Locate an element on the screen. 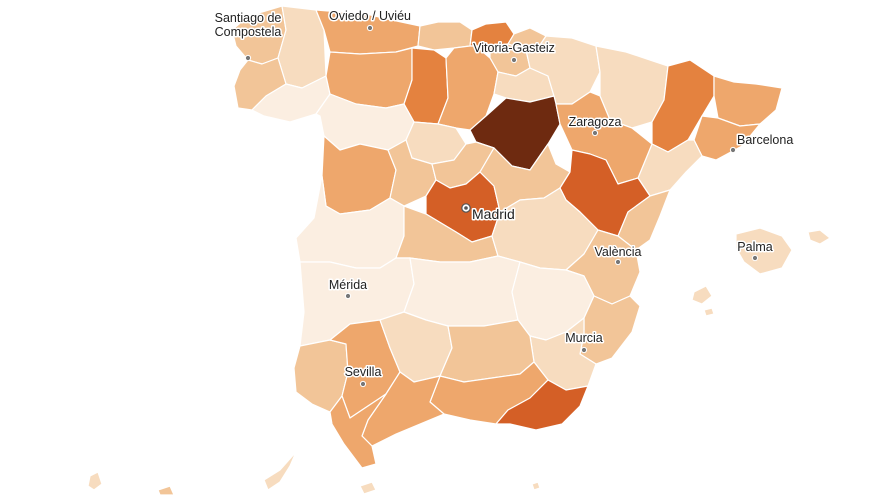 Image resolution: width=880 pixels, height=495 pixels. province-menorca is located at coordinates (819, 237).